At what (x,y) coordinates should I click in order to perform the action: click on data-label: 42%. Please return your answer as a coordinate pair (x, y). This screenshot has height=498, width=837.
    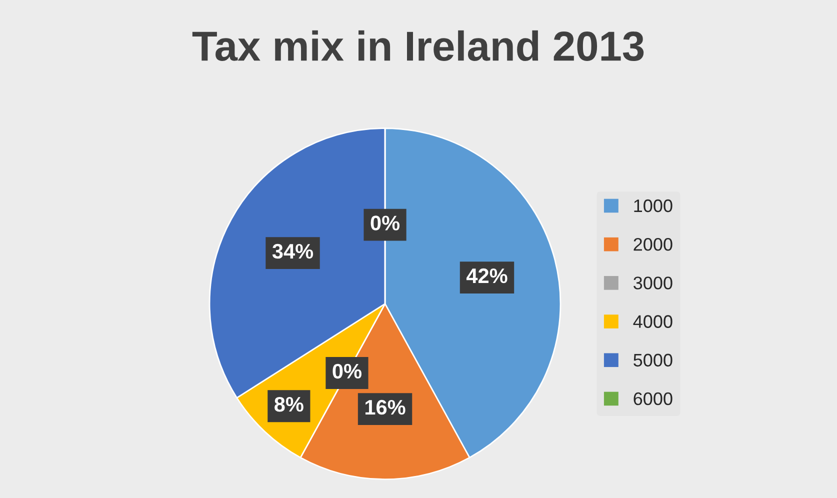
    Looking at the image, I should click on (487, 276).